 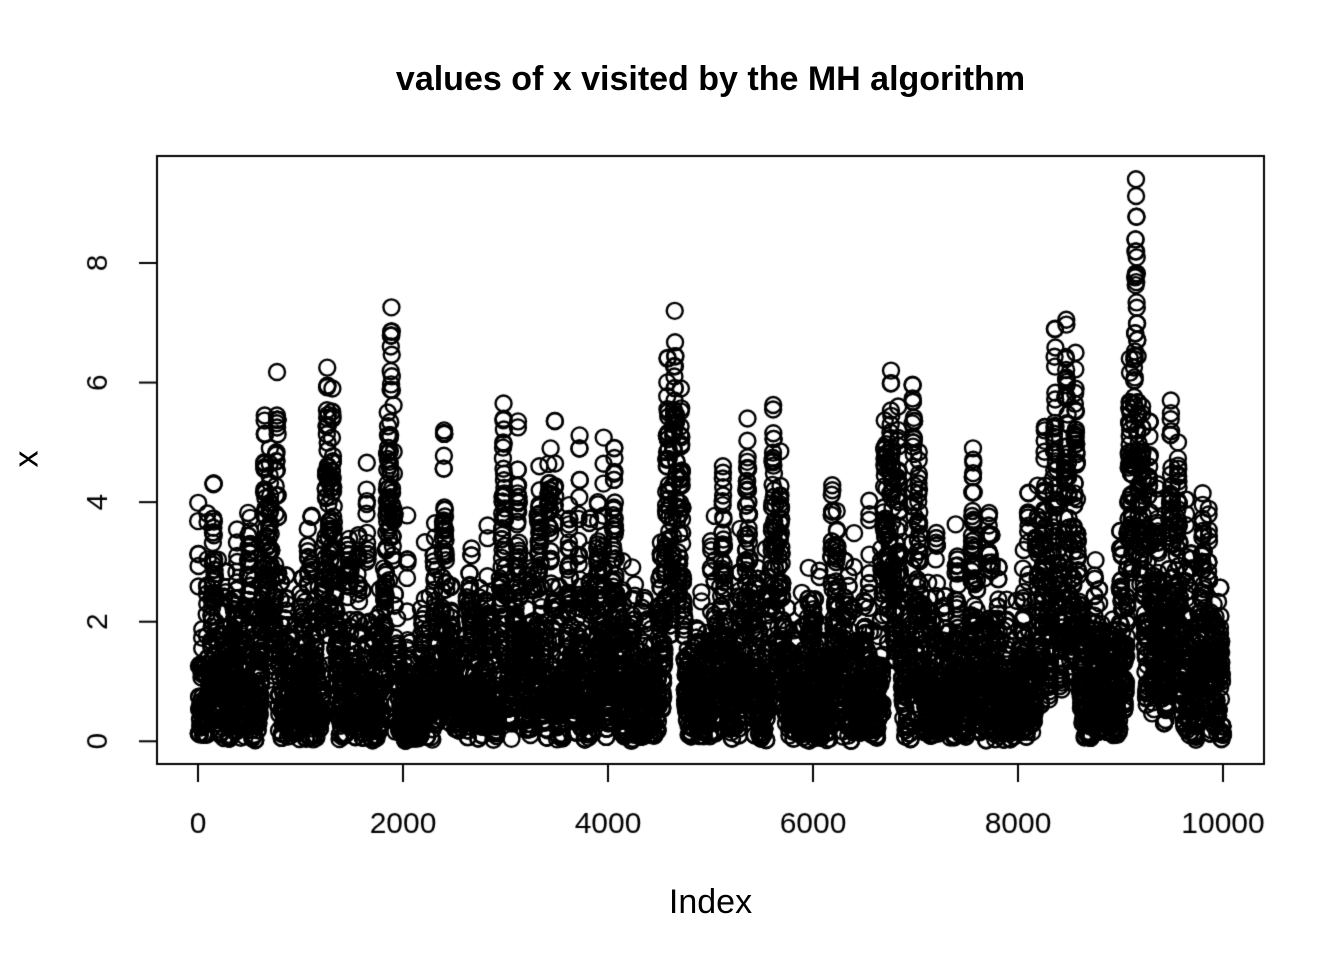 What do you see at coordinates (710, 902) in the screenshot?
I see `x-axis-label: Index` at bounding box center [710, 902].